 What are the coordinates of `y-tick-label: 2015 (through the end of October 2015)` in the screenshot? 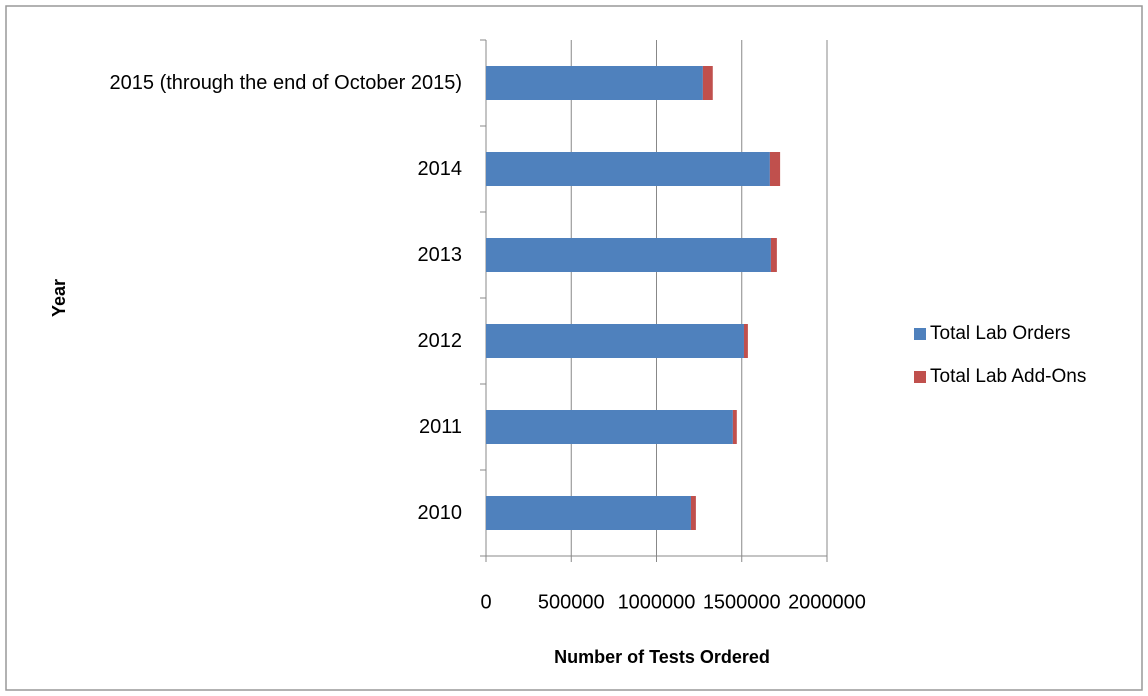 It's located at (285, 83).